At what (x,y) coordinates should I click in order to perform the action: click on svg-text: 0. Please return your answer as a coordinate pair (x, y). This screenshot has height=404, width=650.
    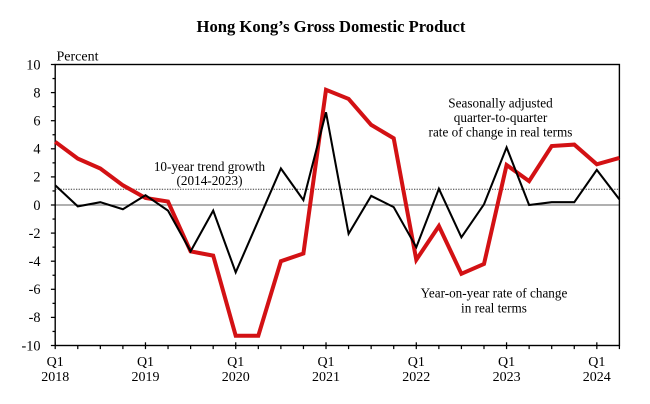
    Looking at the image, I should click on (36, 206).